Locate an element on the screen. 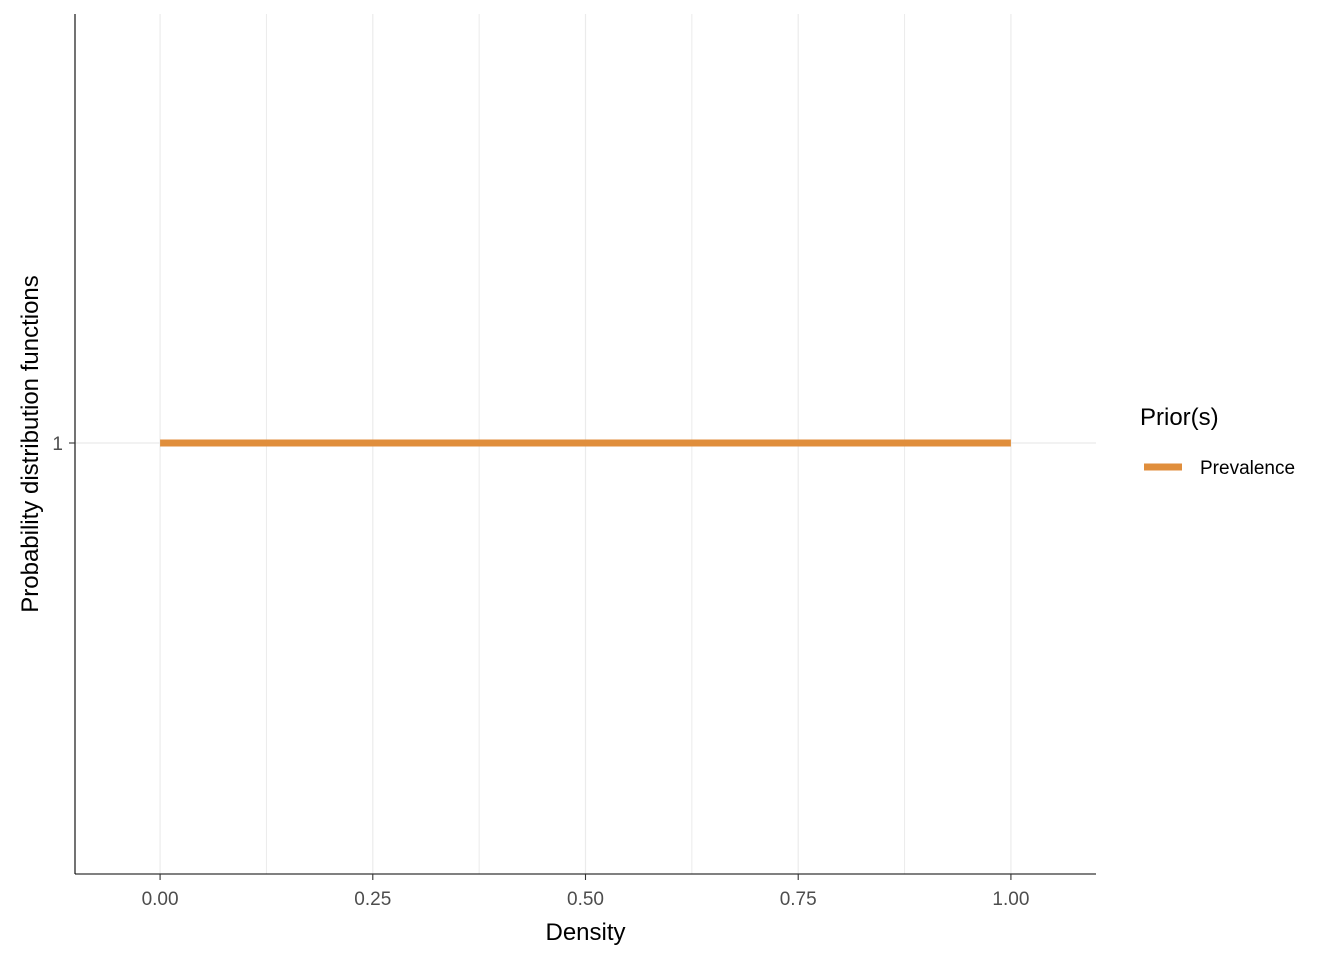  legend: Prior(s) Prevalence is located at coordinates (1217, 441).